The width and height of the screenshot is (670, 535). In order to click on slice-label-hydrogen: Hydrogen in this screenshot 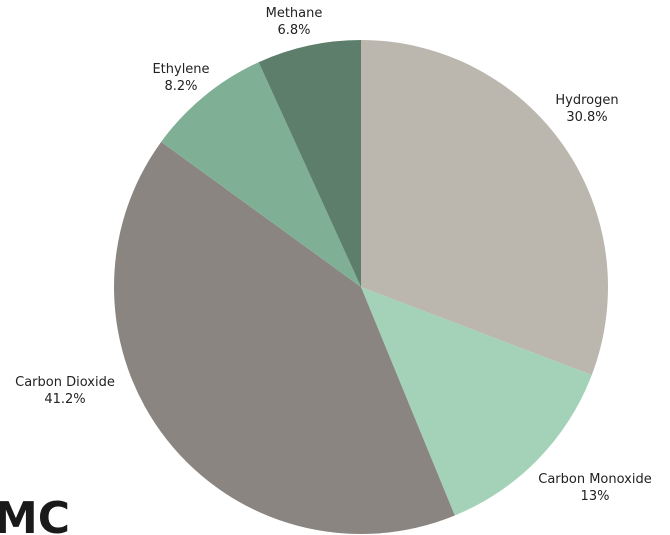, I will do `click(586, 100)`.